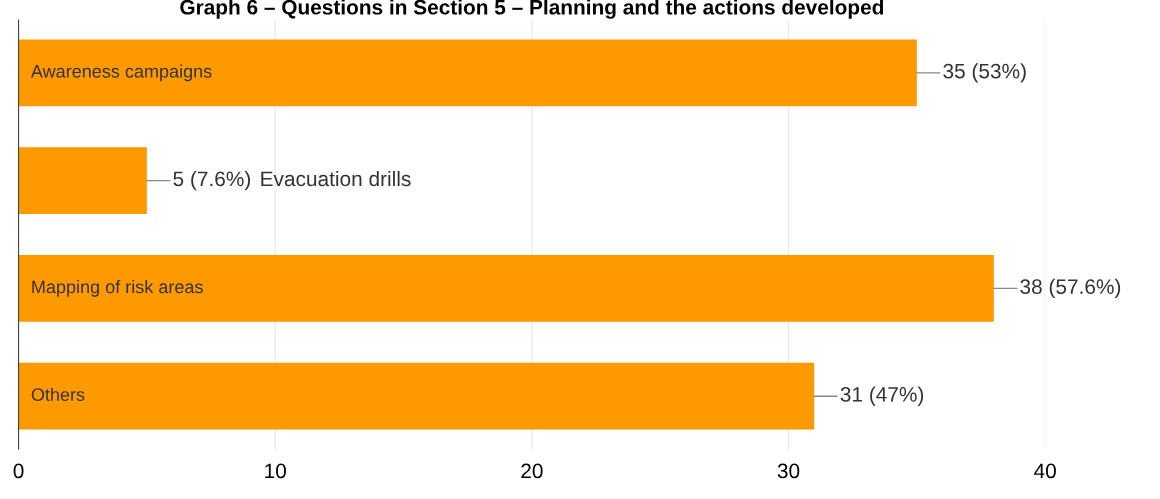 Image resolution: width=1160 pixels, height=499 pixels. I want to click on data-label: 35 (53%), so click(984, 73).